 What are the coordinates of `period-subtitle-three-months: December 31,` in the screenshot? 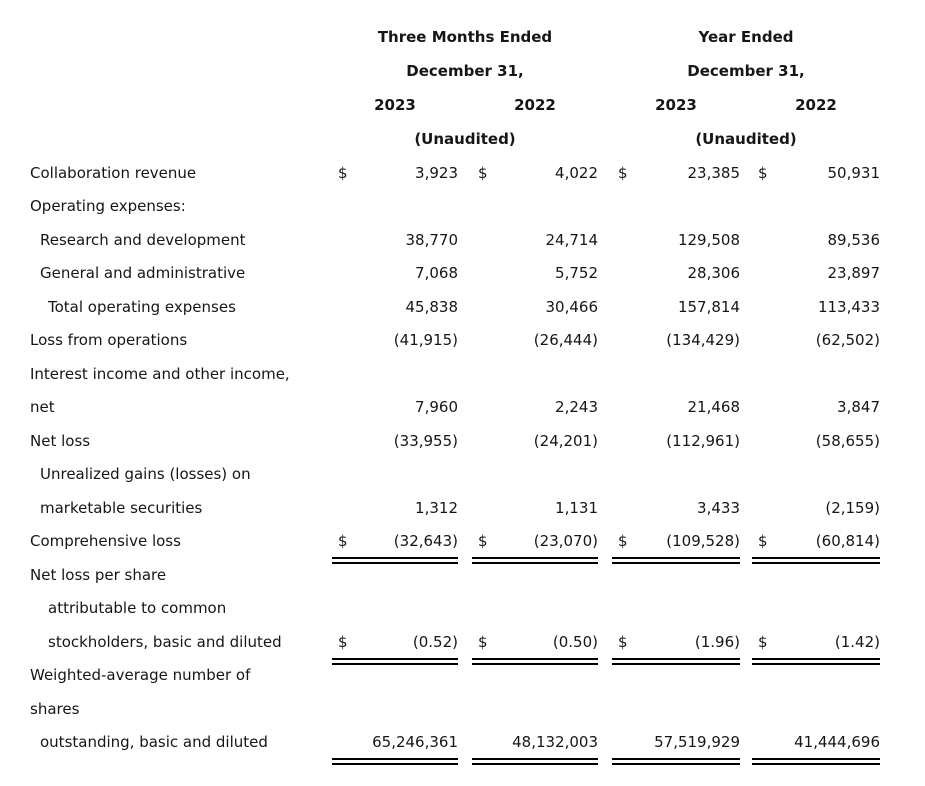 It's located at (465, 70).